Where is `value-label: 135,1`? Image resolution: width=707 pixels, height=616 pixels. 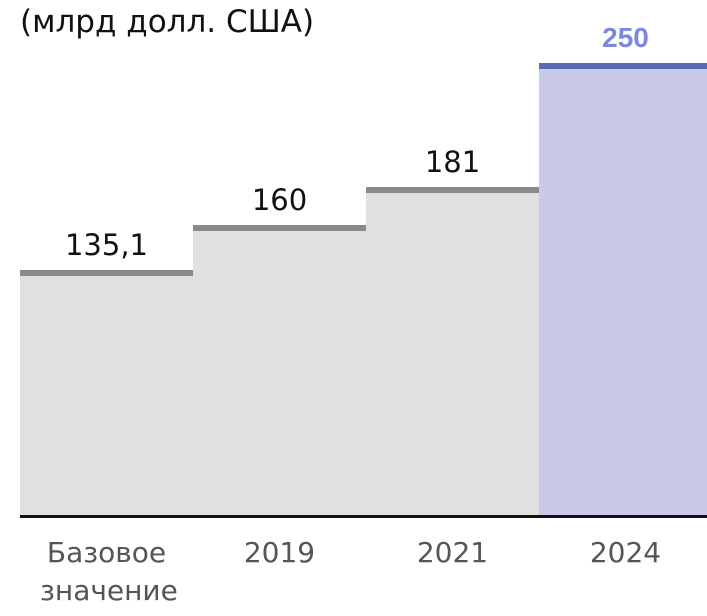 value-label: 135,1 is located at coordinates (106, 244).